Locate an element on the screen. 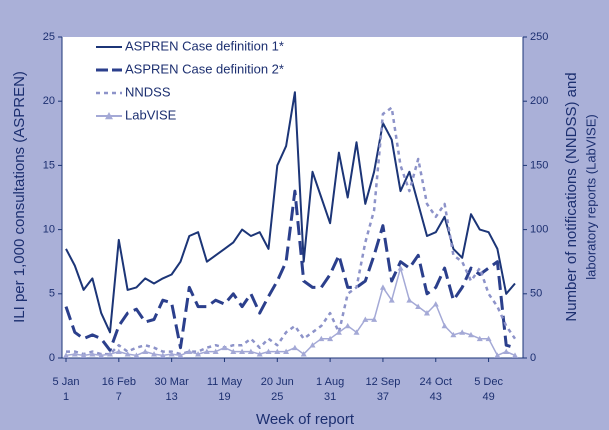  x-tick-label: 5 Dec is located at coordinates (488, 382).